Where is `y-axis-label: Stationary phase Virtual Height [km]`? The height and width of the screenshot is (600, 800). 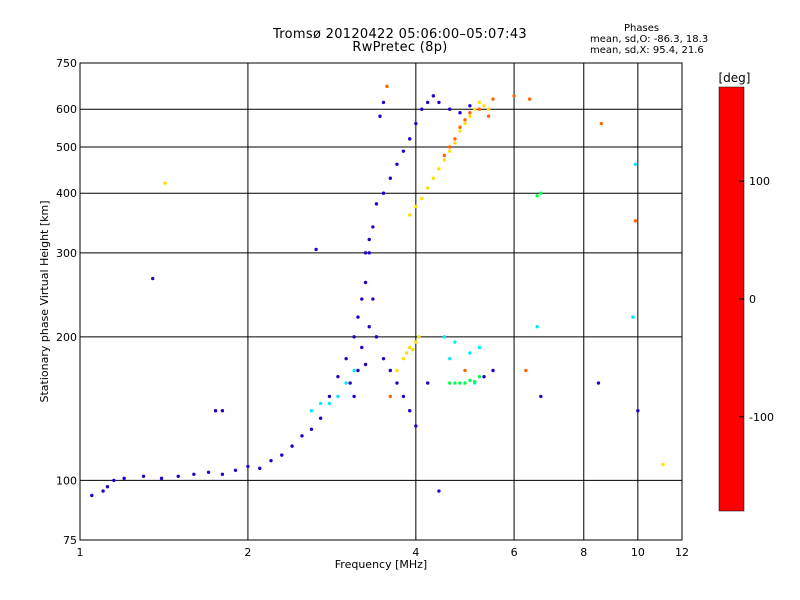
y-axis-label: Stationary phase Virtual Height [km] is located at coordinates (44, 301).